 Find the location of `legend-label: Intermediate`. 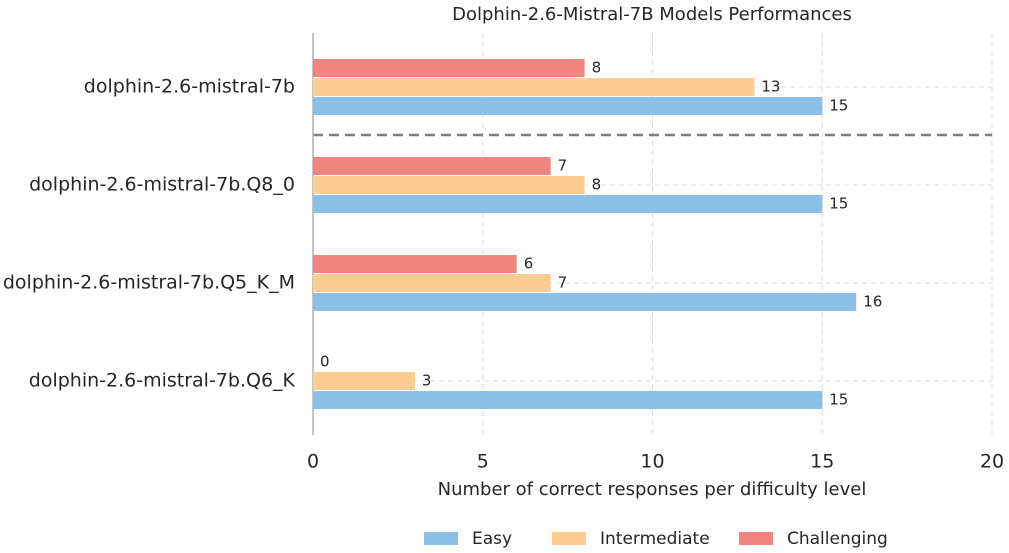

legend-label: Intermediate is located at coordinates (655, 539).